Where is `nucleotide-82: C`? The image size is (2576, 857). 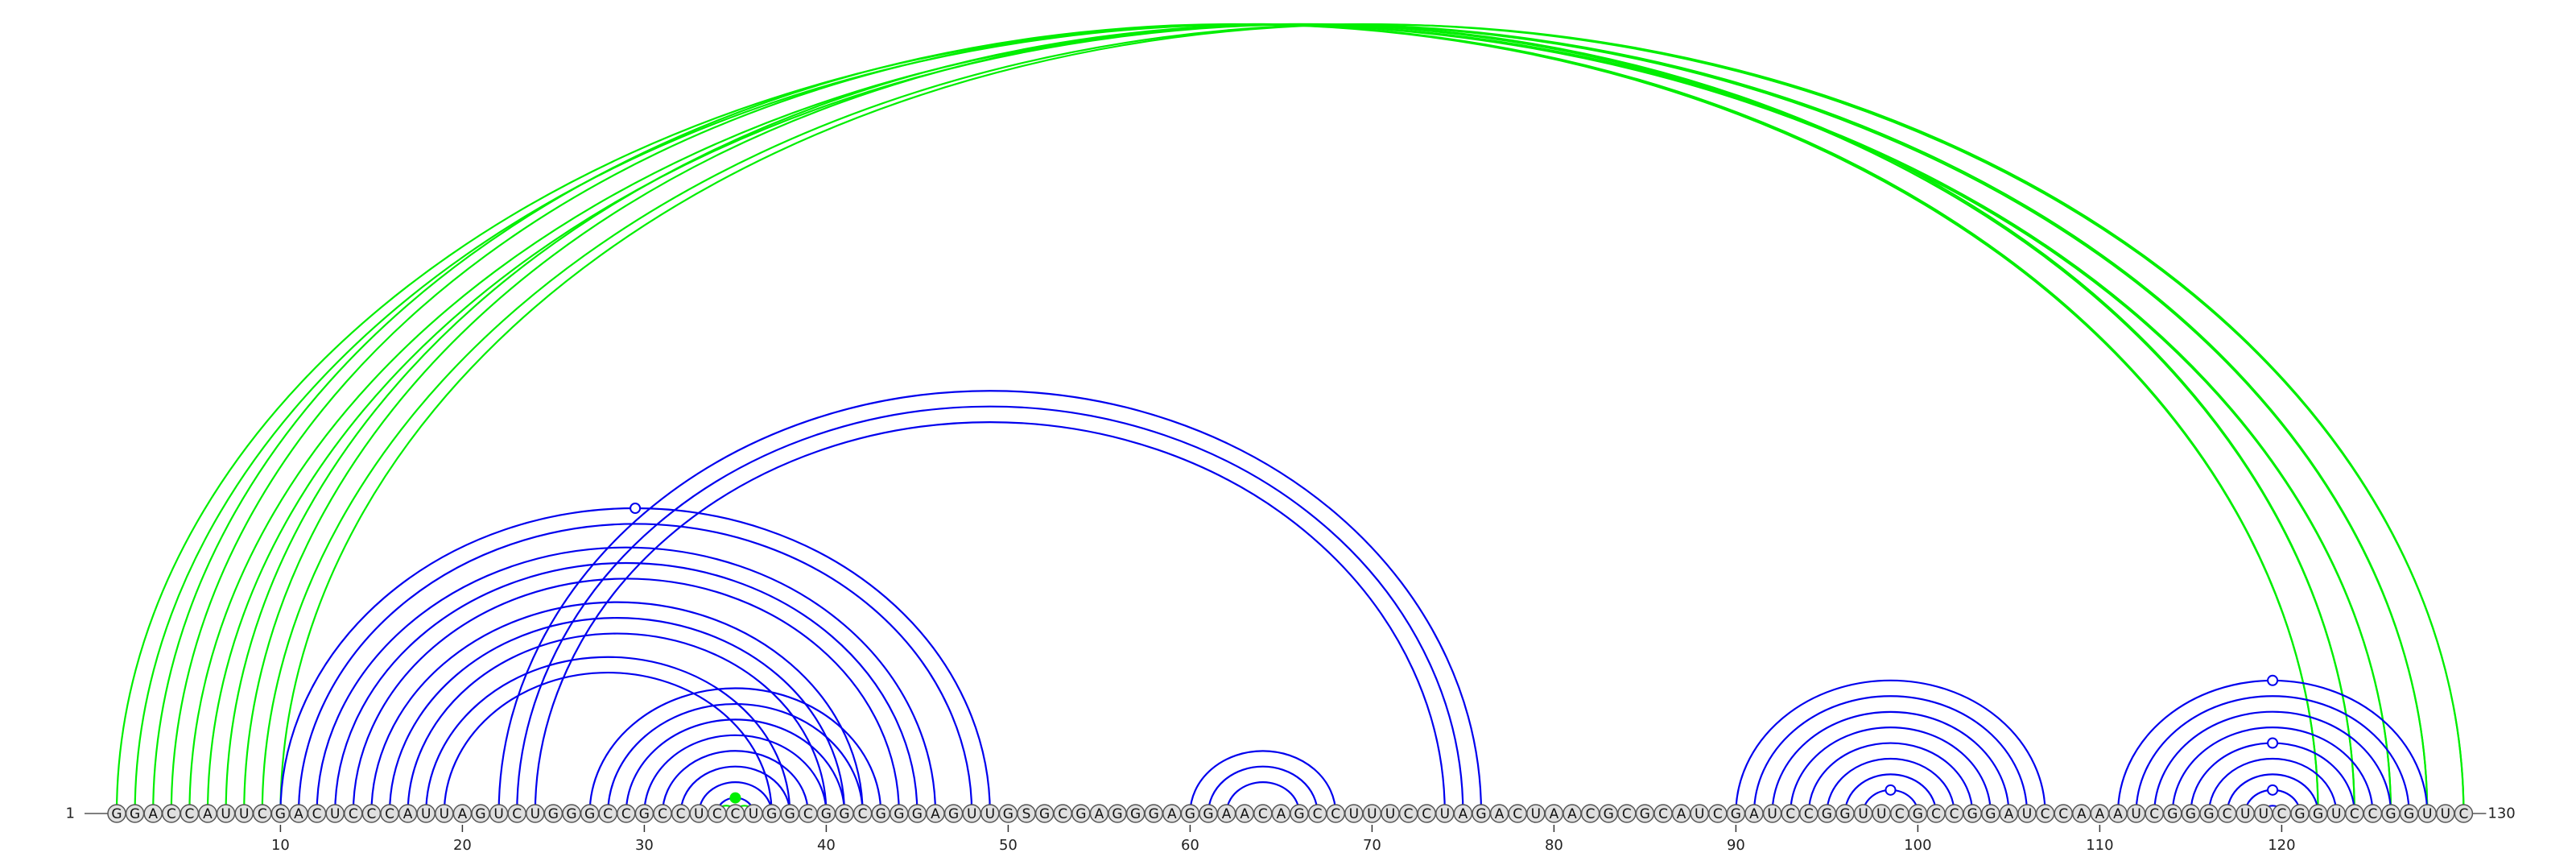 nucleotide-82: C is located at coordinates (1590, 813).